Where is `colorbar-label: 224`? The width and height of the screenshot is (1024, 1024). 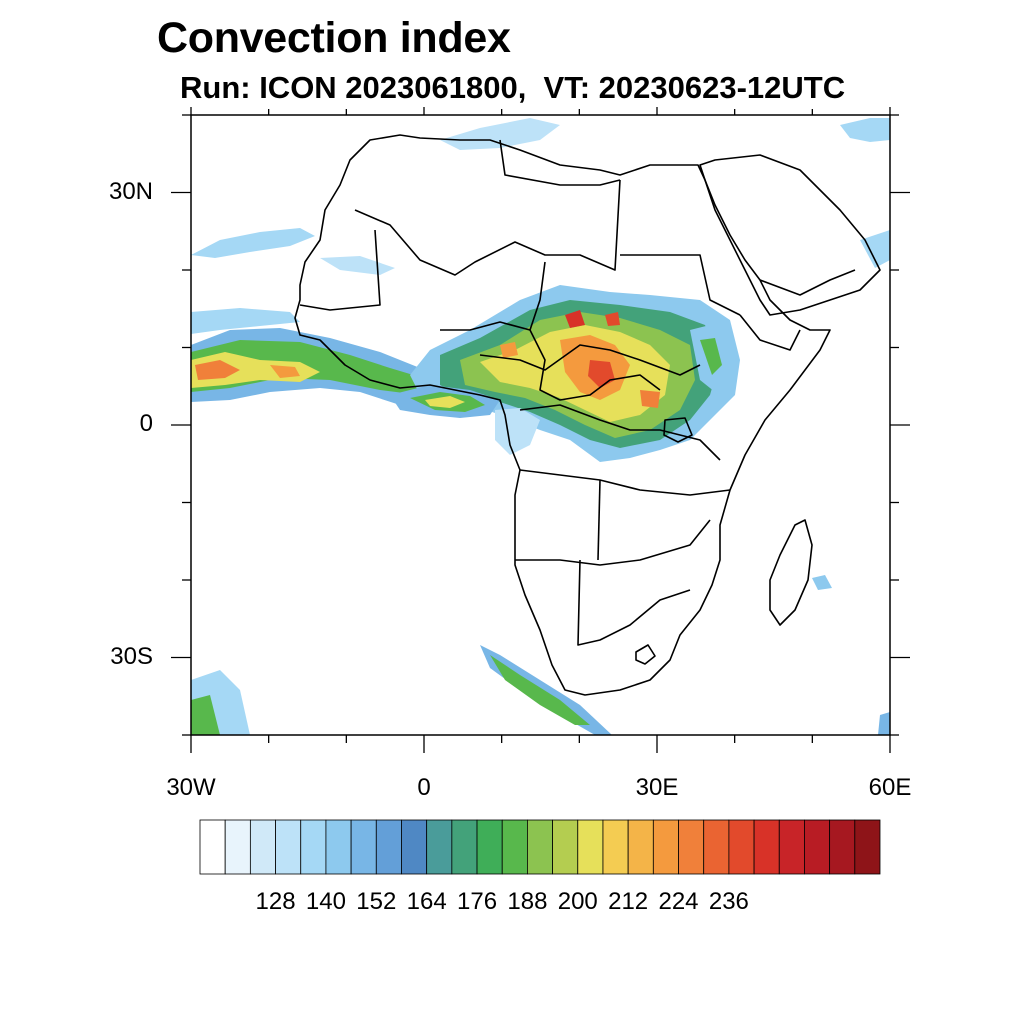
colorbar-label: 224 is located at coordinates (678, 901).